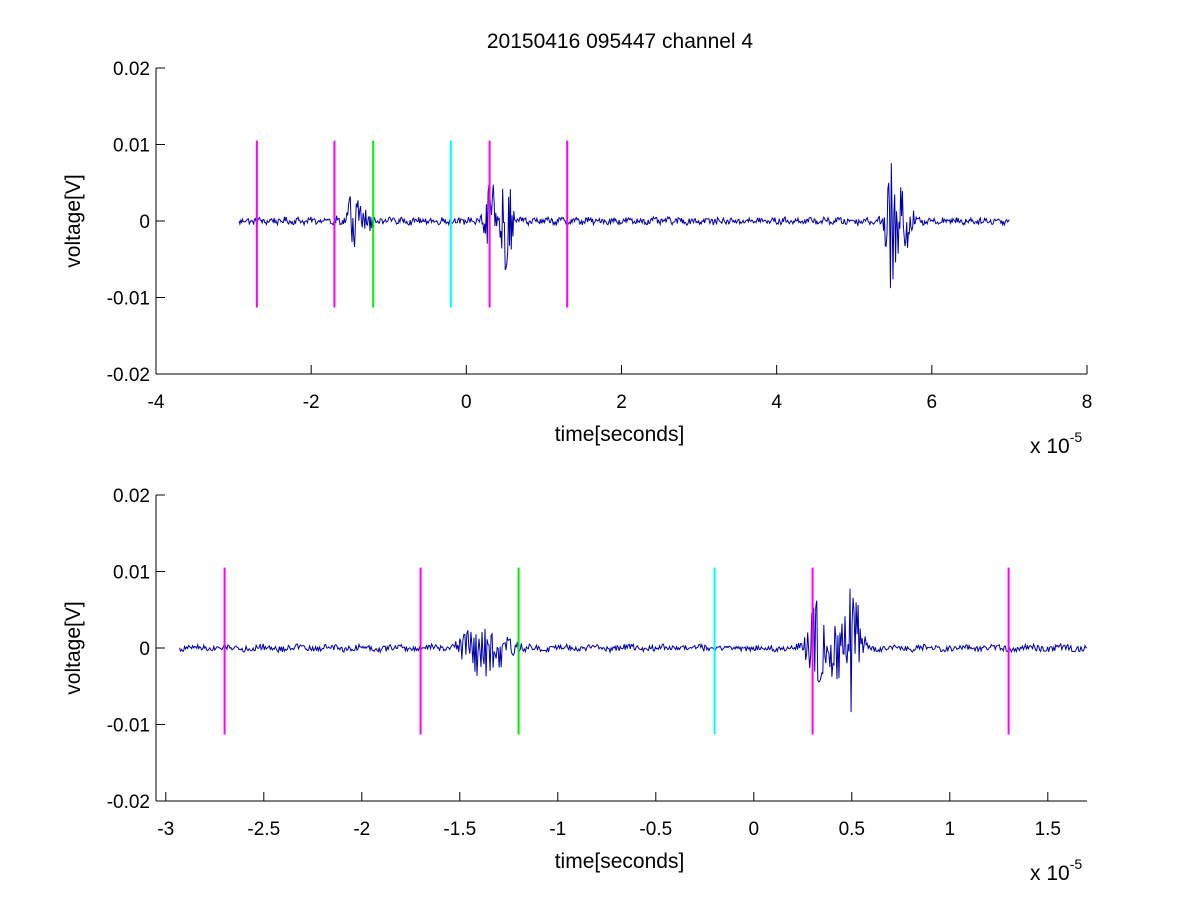 This screenshot has height=901, width=1200. What do you see at coordinates (156, 402) in the screenshot?
I see `x-tick-label: -4` at bounding box center [156, 402].